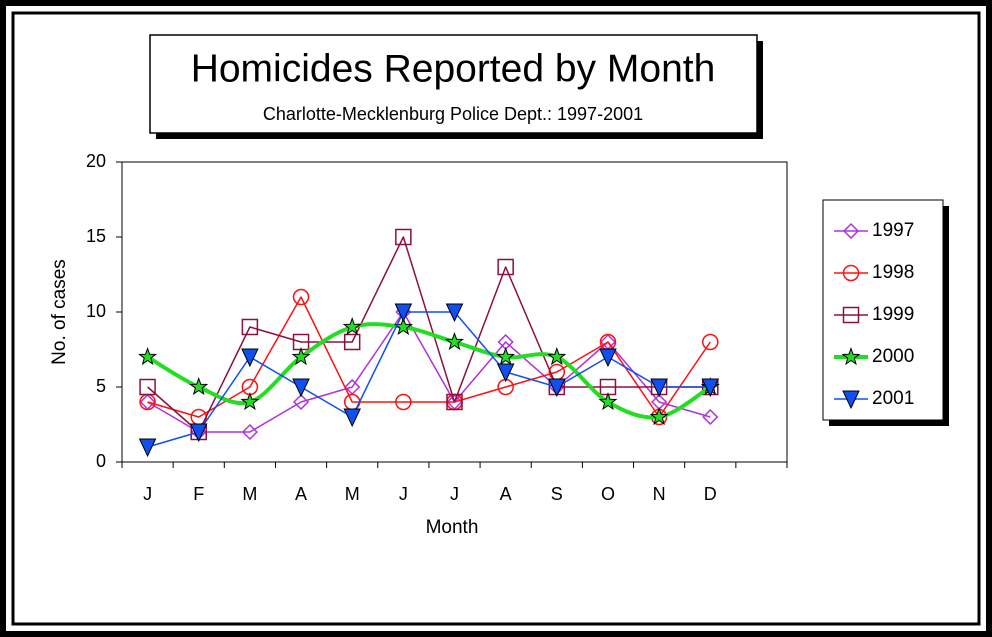 The height and width of the screenshot is (637, 992). What do you see at coordinates (198, 494) in the screenshot?
I see `x-tick-label: F` at bounding box center [198, 494].